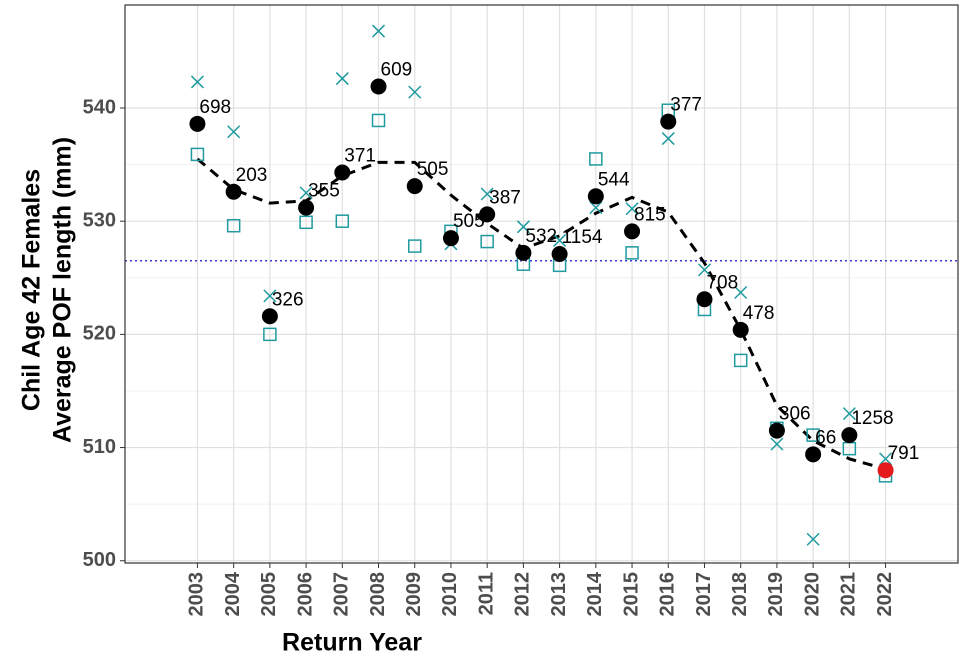 The width and height of the screenshot is (969, 663). Describe the element at coordinates (32, 290) in the screenshot. I see `y-axis-title: Chil Age 42 Females` at that location.